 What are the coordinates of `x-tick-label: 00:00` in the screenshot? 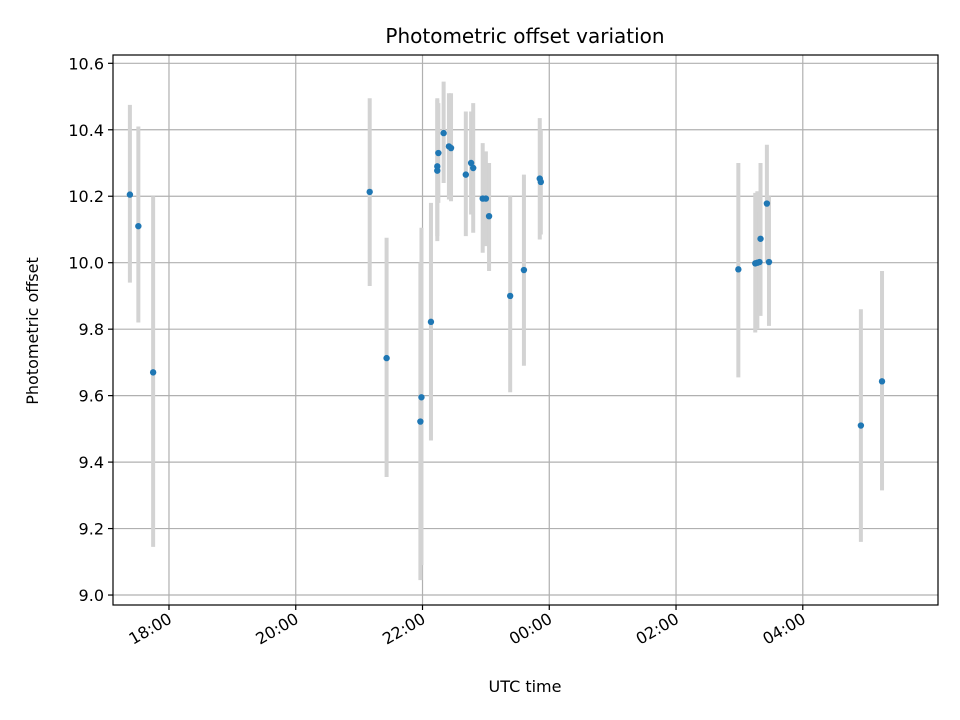 It's located at (530, 629).